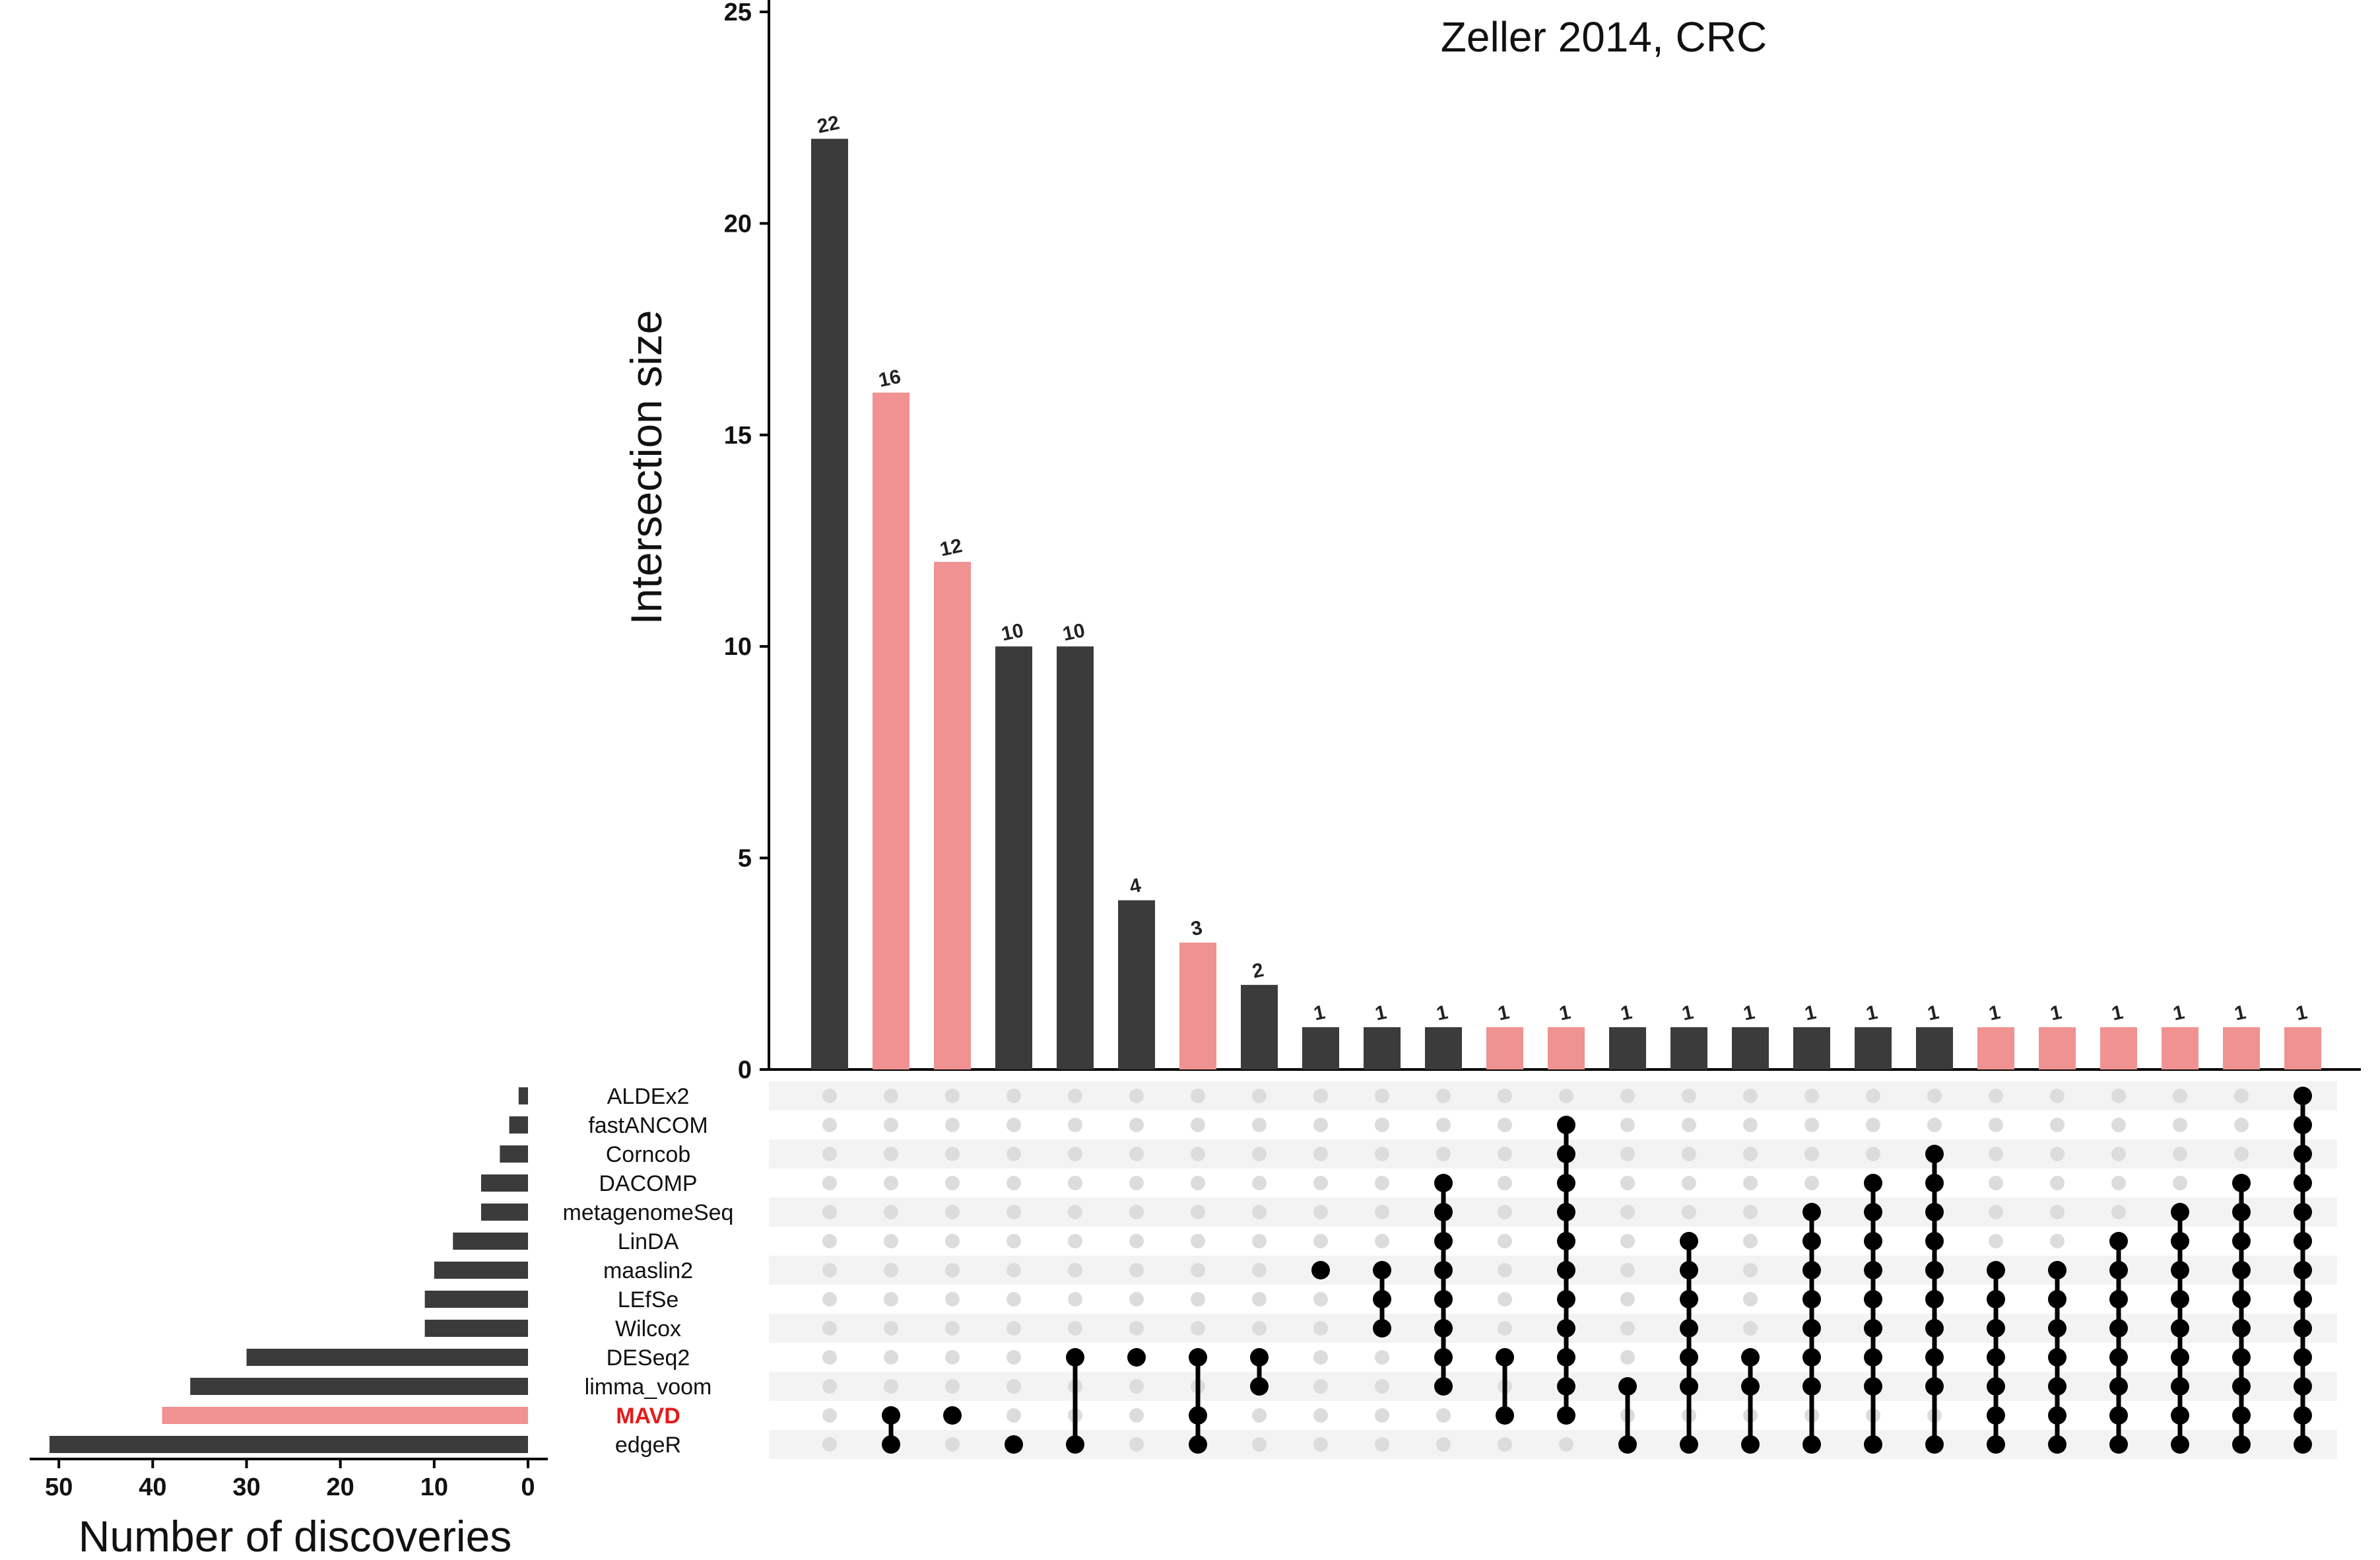 The height and width of the screenshot is (1560, 2380). Describe the element at coordinates (434, 1487) in the screenshot. I see `set-size-tick-label: 10` at that location.